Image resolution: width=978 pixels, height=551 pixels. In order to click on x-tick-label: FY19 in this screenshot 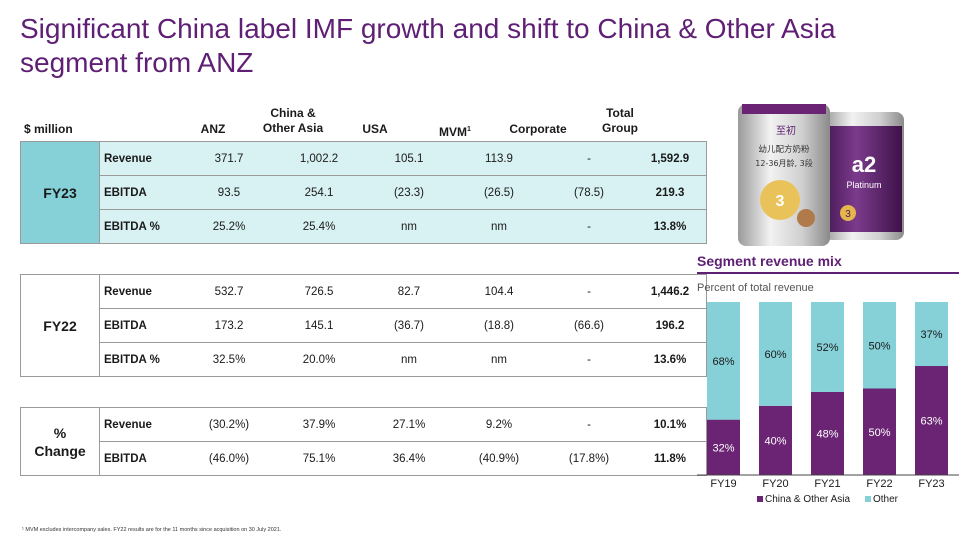, I will do `click(723, 484)`.